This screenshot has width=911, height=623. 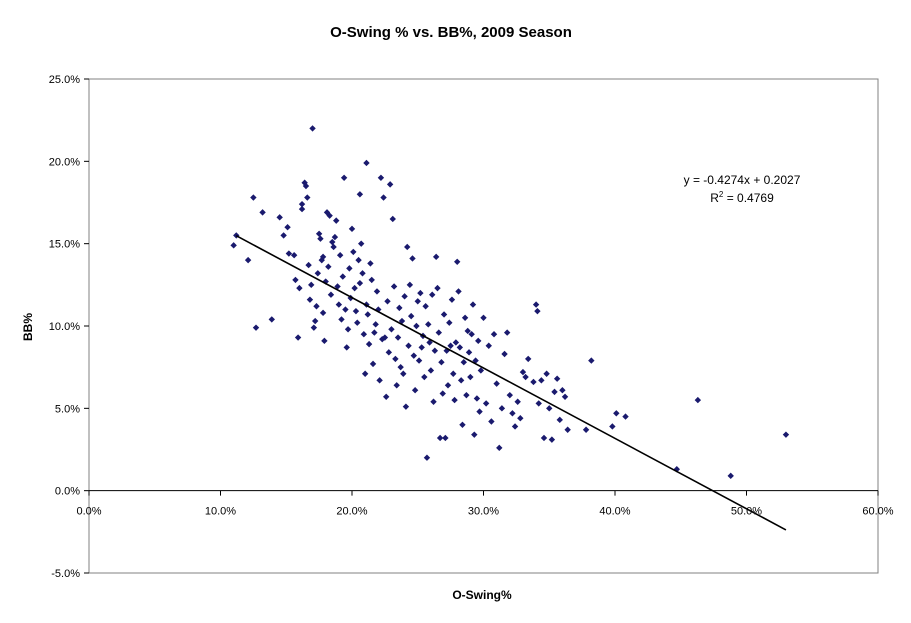 What do you see at coordinates (67, 492) in the screenshot?
I see `y-tick-label: 0.0%` at bounding box center [67, 492].